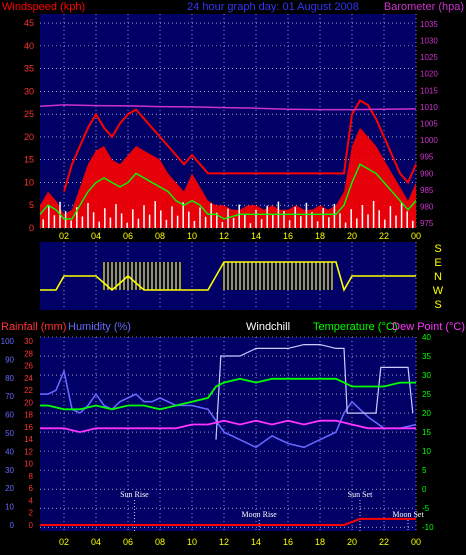  Describe the element at coordinates (8, 341) in the screenshot. I see `humidity-tick-label: 100` at that location.